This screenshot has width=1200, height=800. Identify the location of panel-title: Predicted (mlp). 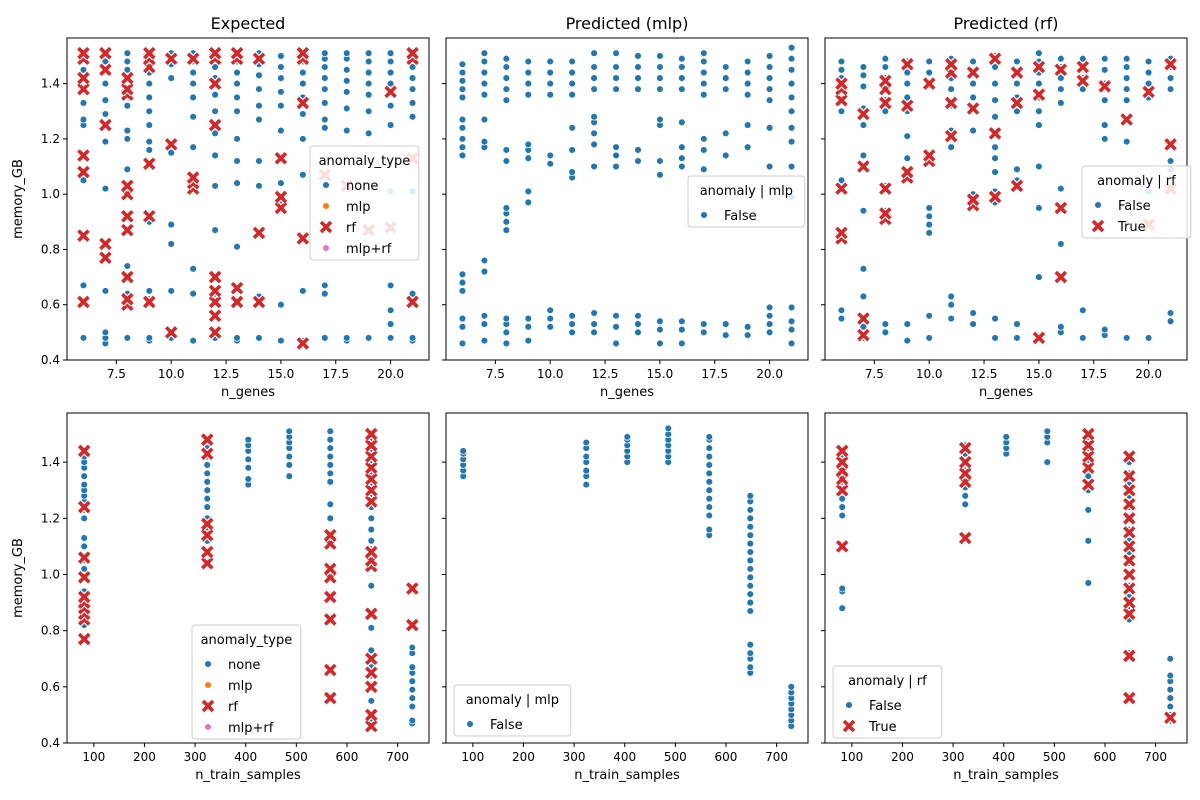
(627, 23).